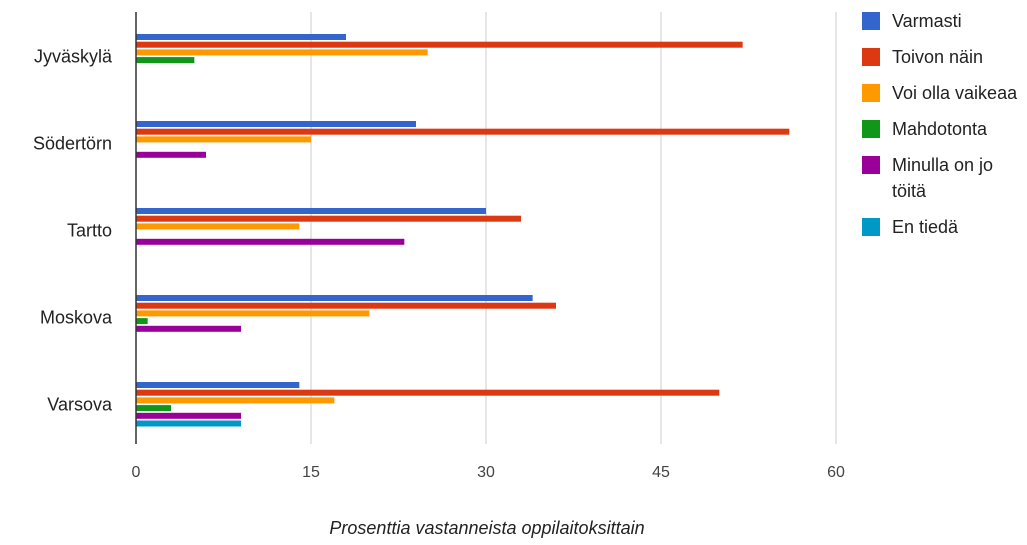  What do you see at coordinates (486, 472) in the screenshot?
I see `x-tick-label: 30` at bounding box center [486, 472].